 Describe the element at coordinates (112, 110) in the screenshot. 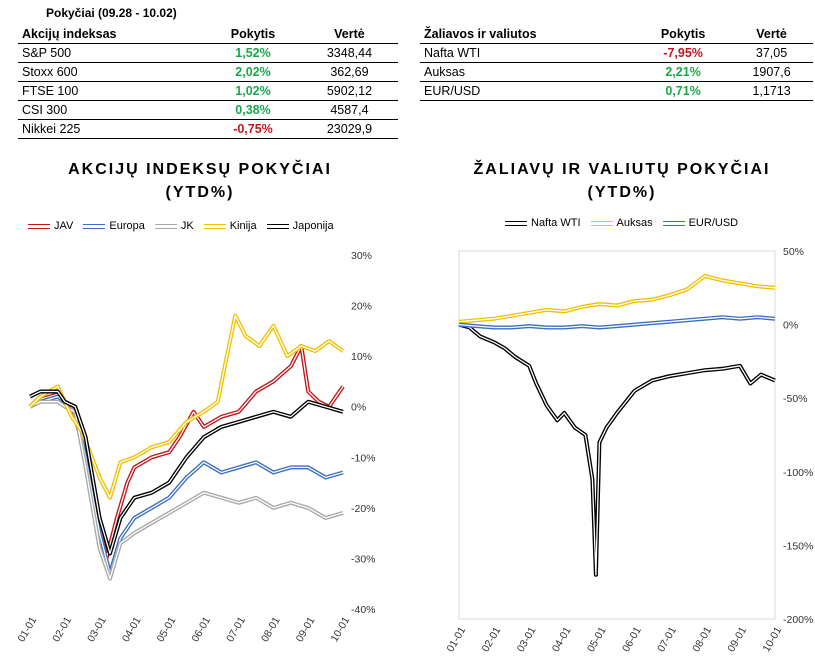

I see `row-name: CSI 300` at that location.